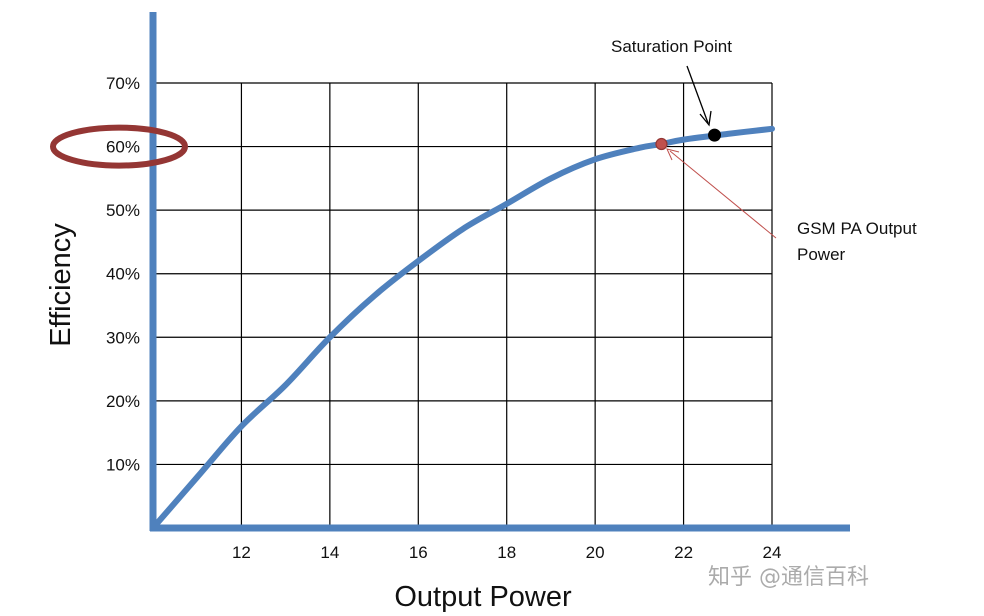  I want to click on y-tick-label: 20%, so click(123, 401).